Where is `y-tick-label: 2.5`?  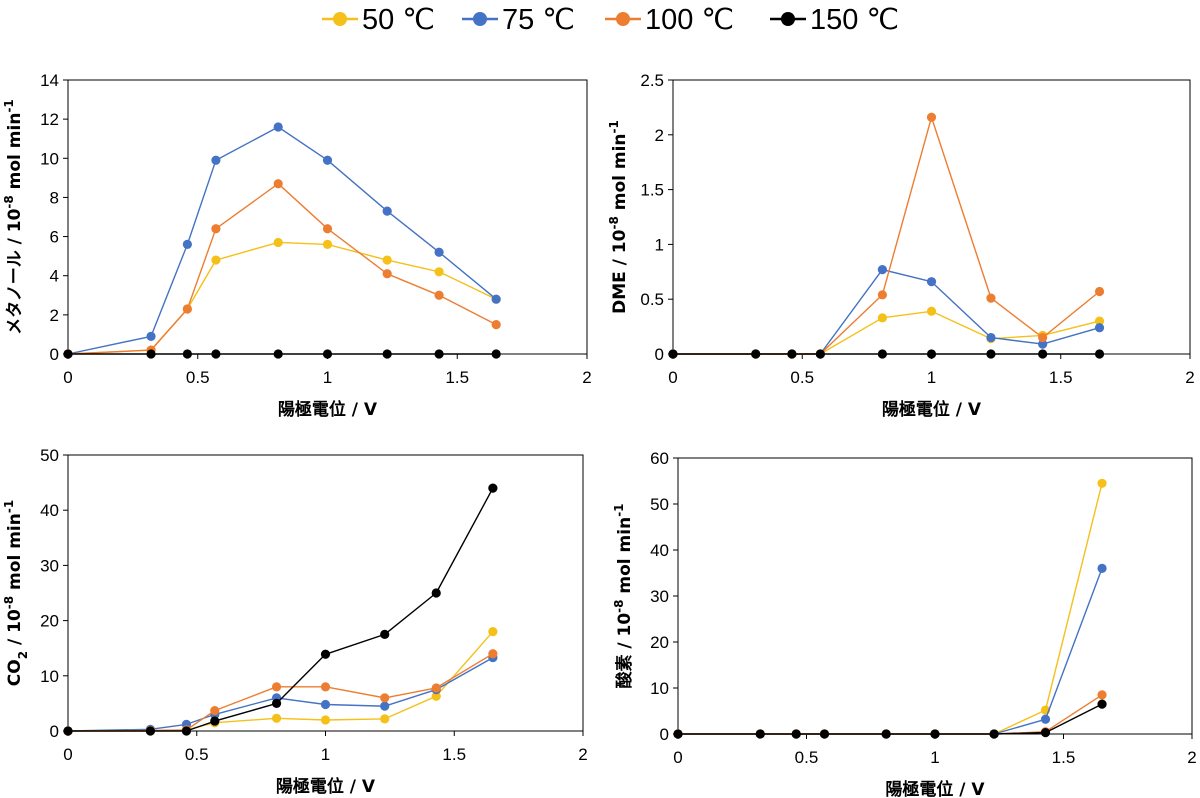
y-tick-label: 2.5 is located at coordinates (652, 80).